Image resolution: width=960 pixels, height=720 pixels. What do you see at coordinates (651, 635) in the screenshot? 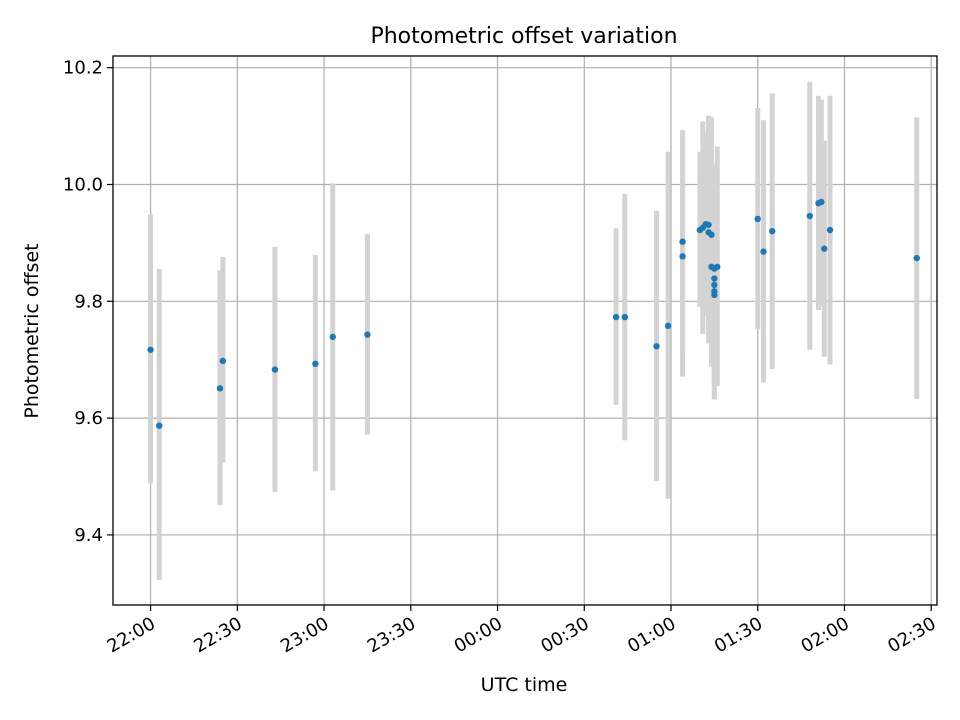
I see `x-tick-label: 01:00` at bounding box center [651, 635].